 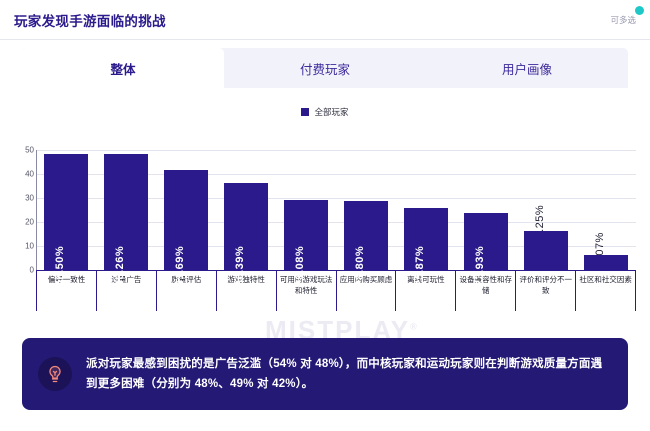 I want to click on x-axis-category-label: 可用的游戏玩法和特性, so click(x=305, y=291).